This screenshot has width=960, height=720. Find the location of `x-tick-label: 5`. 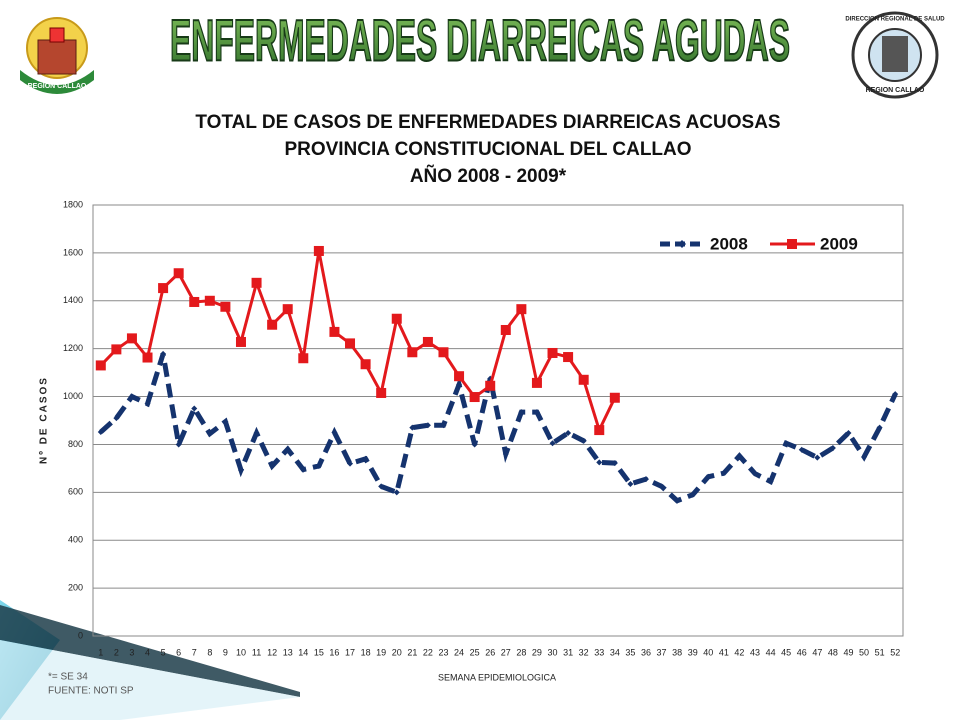

x-tick-label: 5 is located at coordinates (163, 652).